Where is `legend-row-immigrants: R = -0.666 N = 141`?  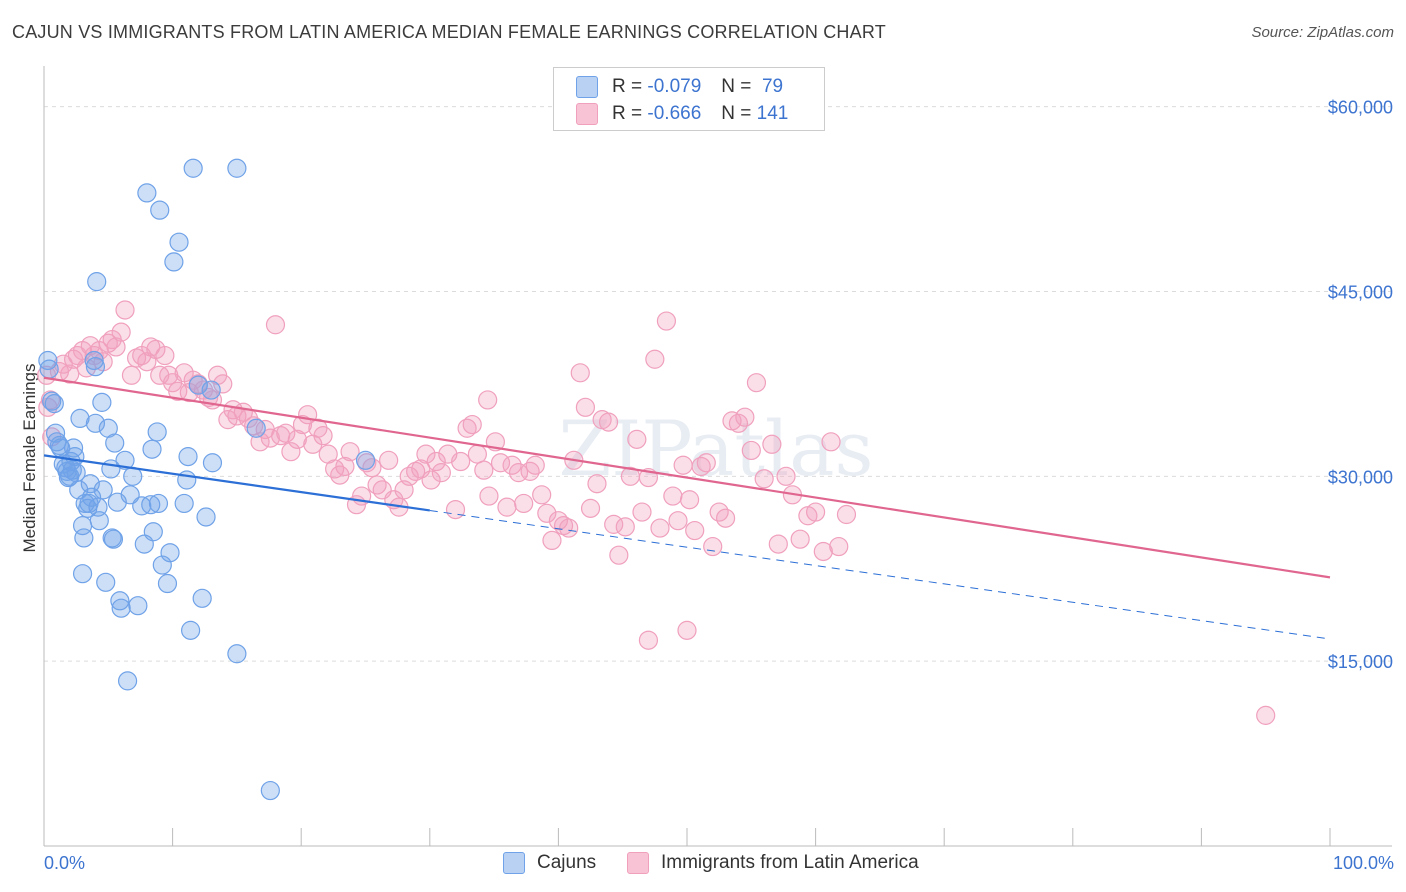 legend-row-immigrants: R = -0.666 N = 141 is located at coordinates (682, 114).